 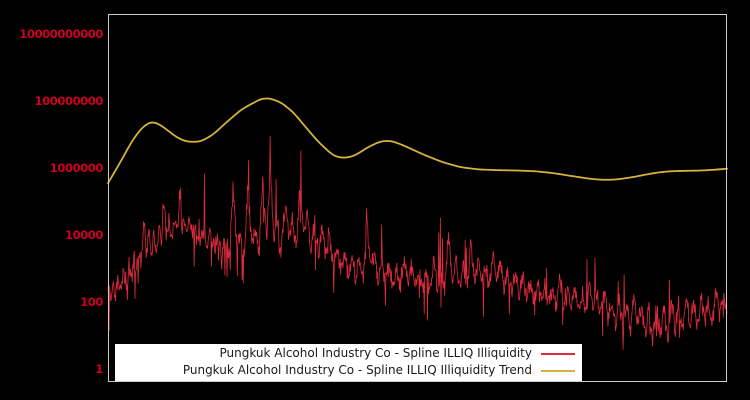 What do you see at coordinates (61, 34) in the screenshot?
I see `y-axis-tick-label: 10000000000` at bounding box center [61, 34].